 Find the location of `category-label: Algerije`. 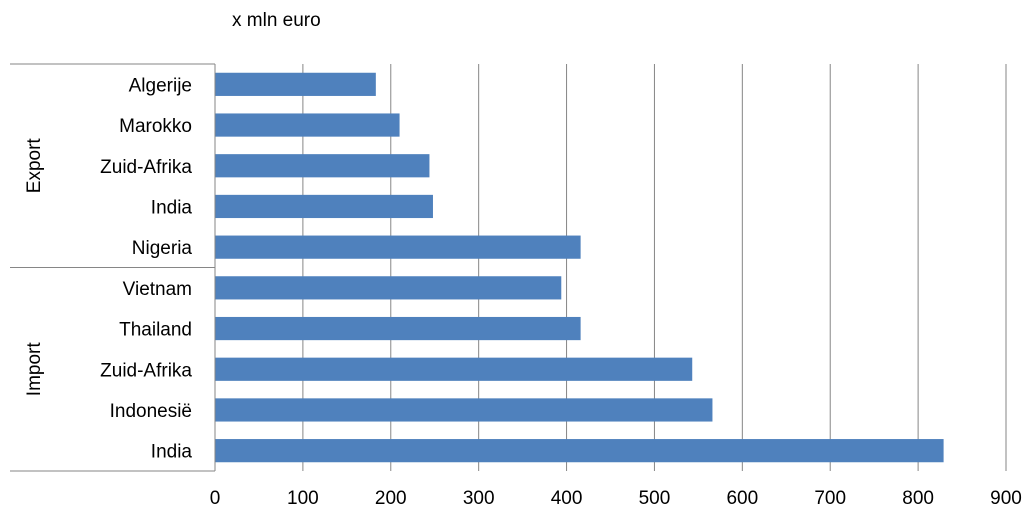

category-label: Algerije is located at coordinates (160, 85).